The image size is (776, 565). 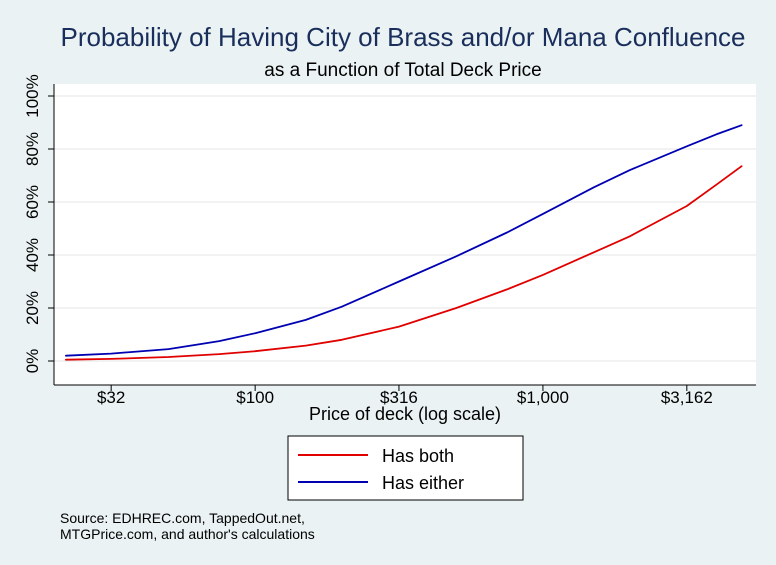 I want to click on x-tick-label: $100, so click(x=255, y=397).